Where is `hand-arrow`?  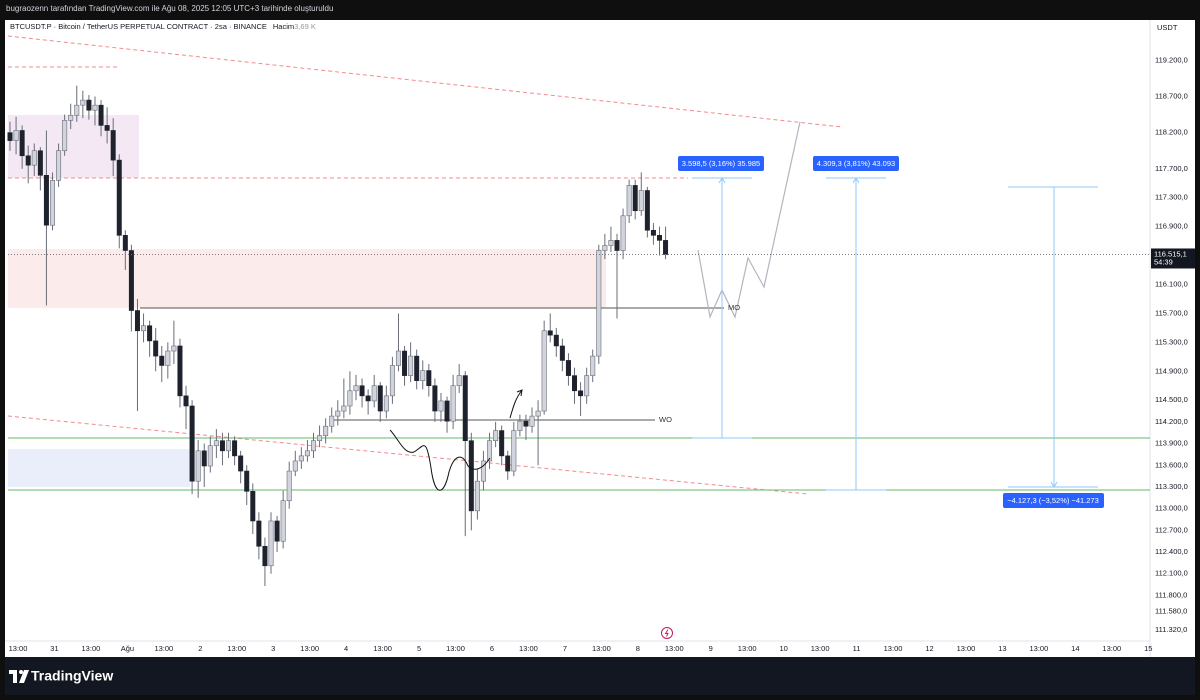 hand-arrow is located at coordinates (516, 404).